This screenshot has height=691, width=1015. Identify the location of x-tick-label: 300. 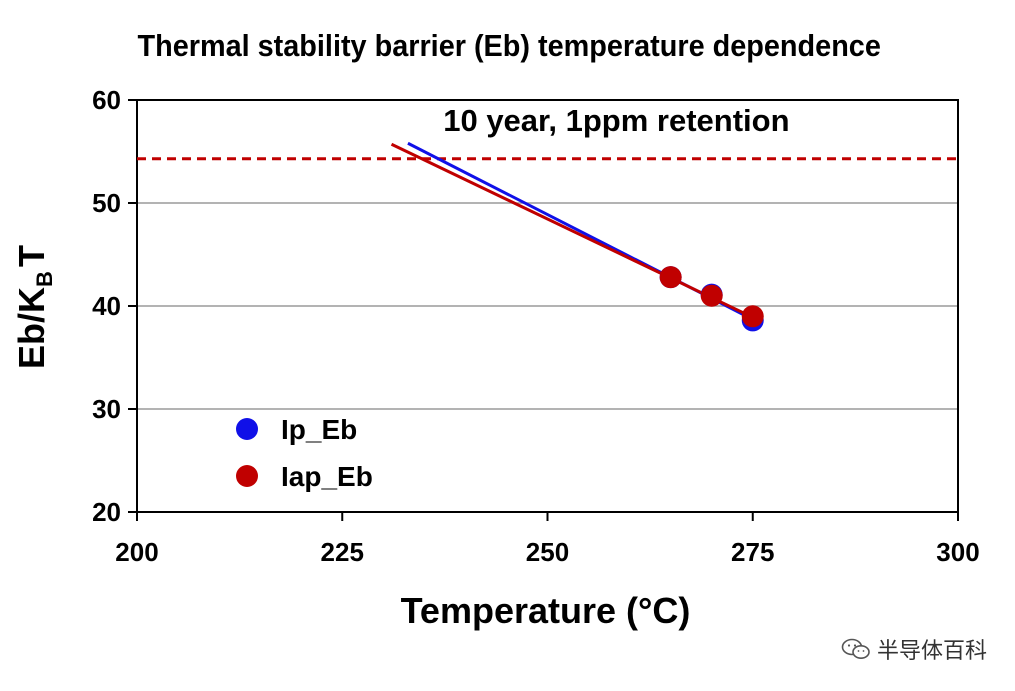
(957, 552).